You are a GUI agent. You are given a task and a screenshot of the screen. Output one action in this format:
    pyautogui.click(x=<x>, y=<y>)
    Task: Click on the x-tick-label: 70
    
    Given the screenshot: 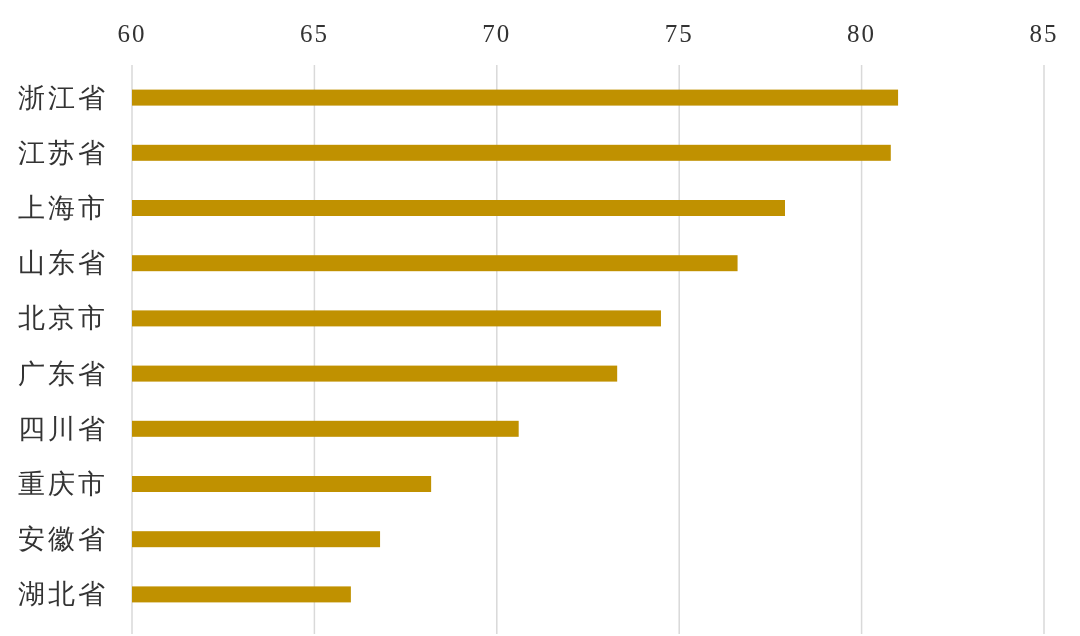 What is the action you would take?
    pyautogui.click(x=497, y=33)
    